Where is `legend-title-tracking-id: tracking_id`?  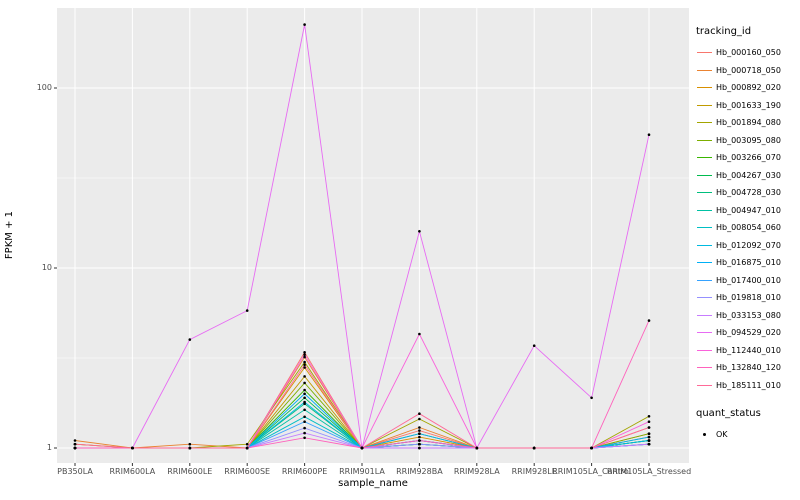
legend-title-tracking-id: tracking_id is located at coordinates (724, 31).